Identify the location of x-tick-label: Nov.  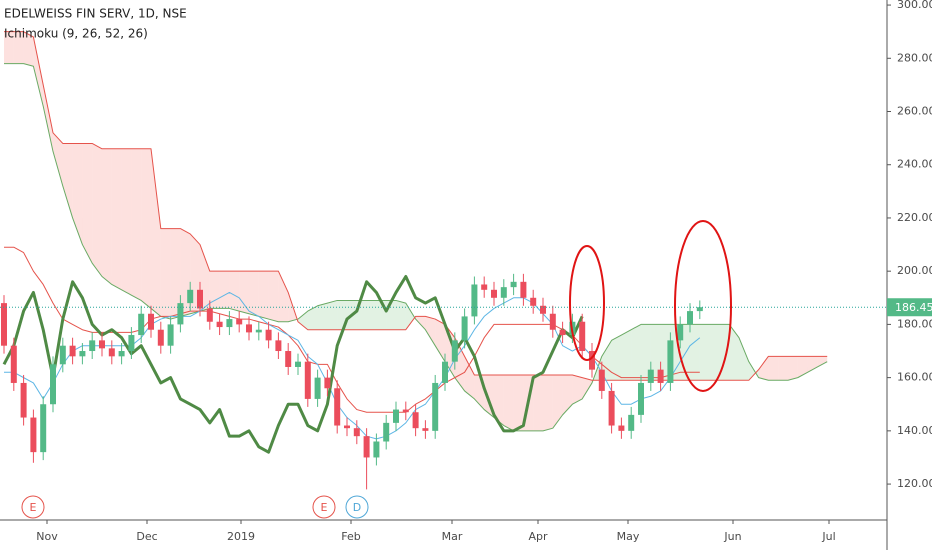
(47, 536).